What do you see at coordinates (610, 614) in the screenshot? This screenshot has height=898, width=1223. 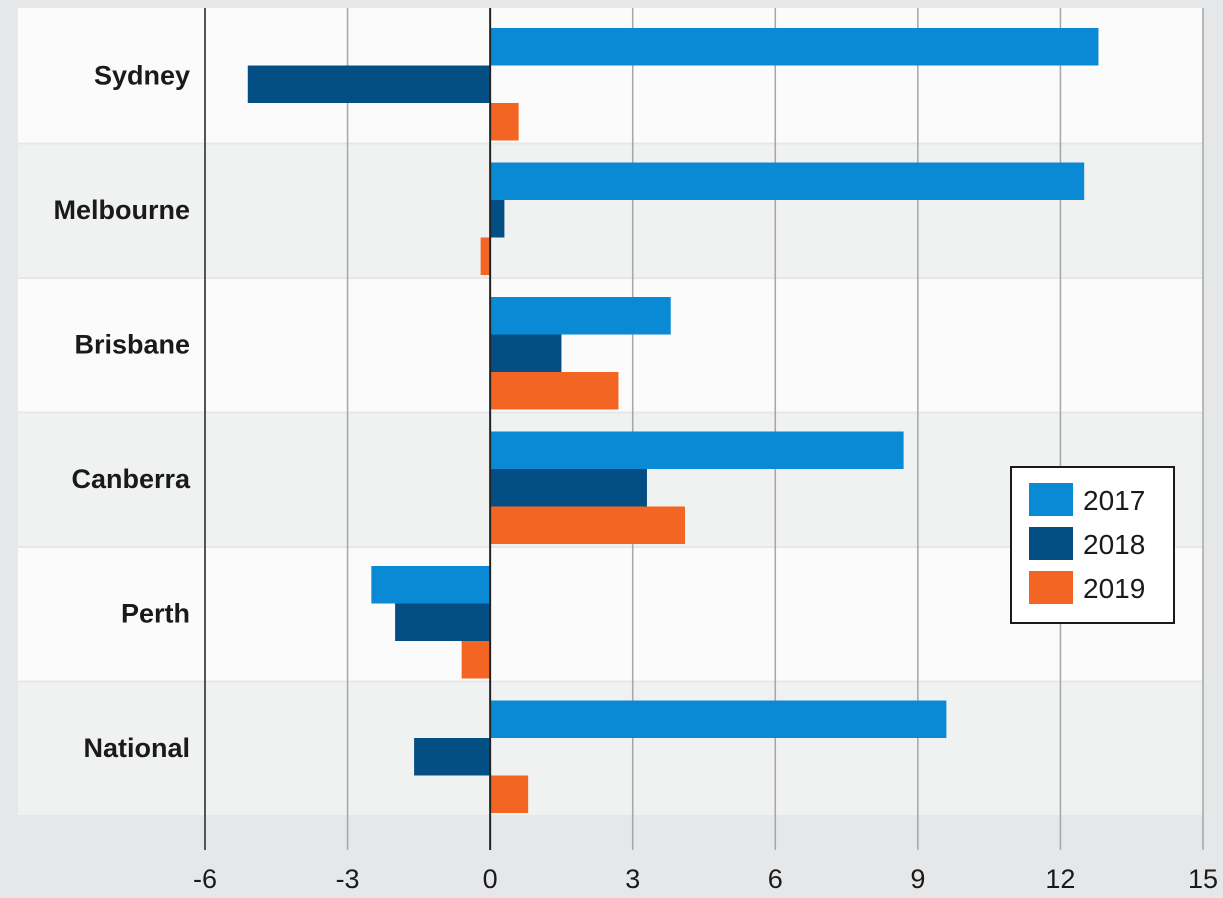 I see `category-band` at bounding box center [610, 614].